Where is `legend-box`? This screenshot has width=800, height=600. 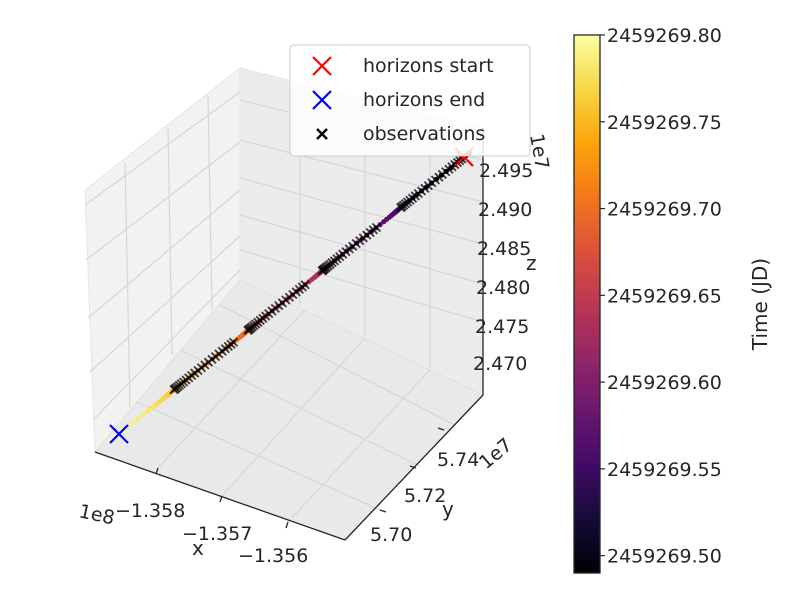 legend-box is located at coordinates (410, 100).